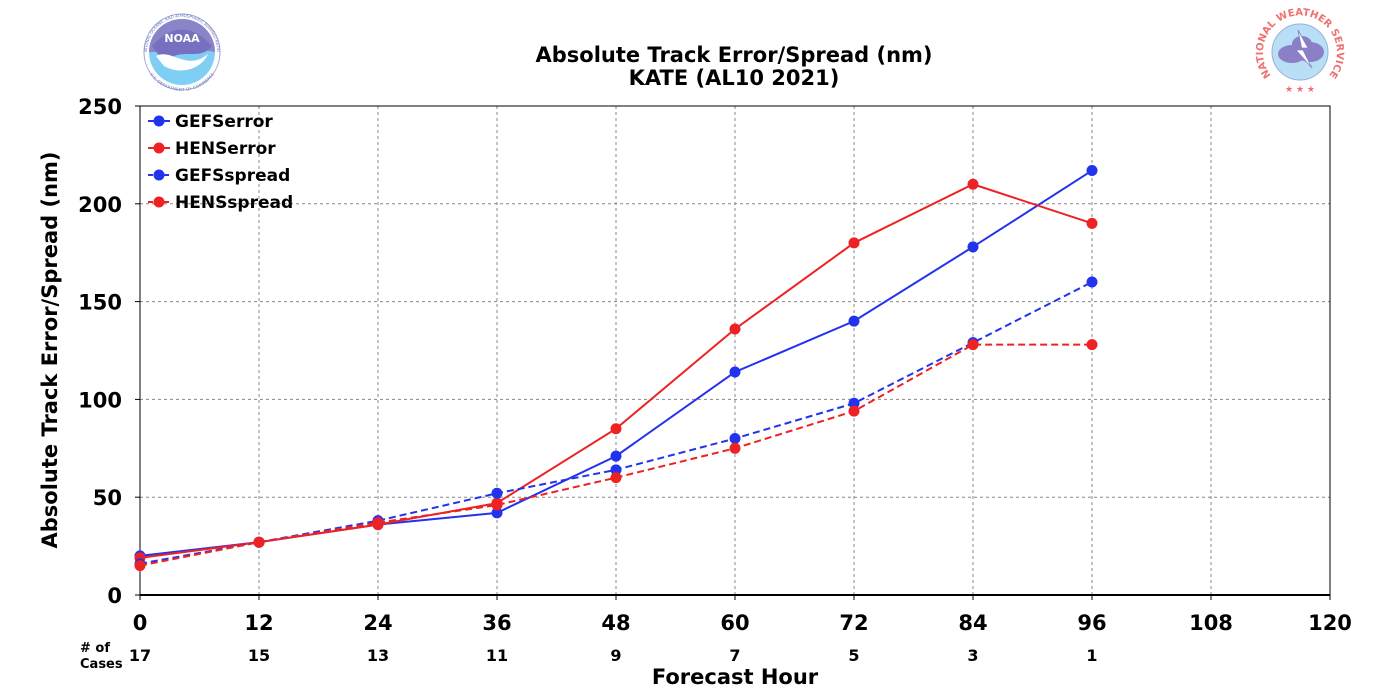 The width and height of the screenshot is (1400, 700). I want to click on chart-subtitle: KATE (AL10 2021), so click(734, 78).